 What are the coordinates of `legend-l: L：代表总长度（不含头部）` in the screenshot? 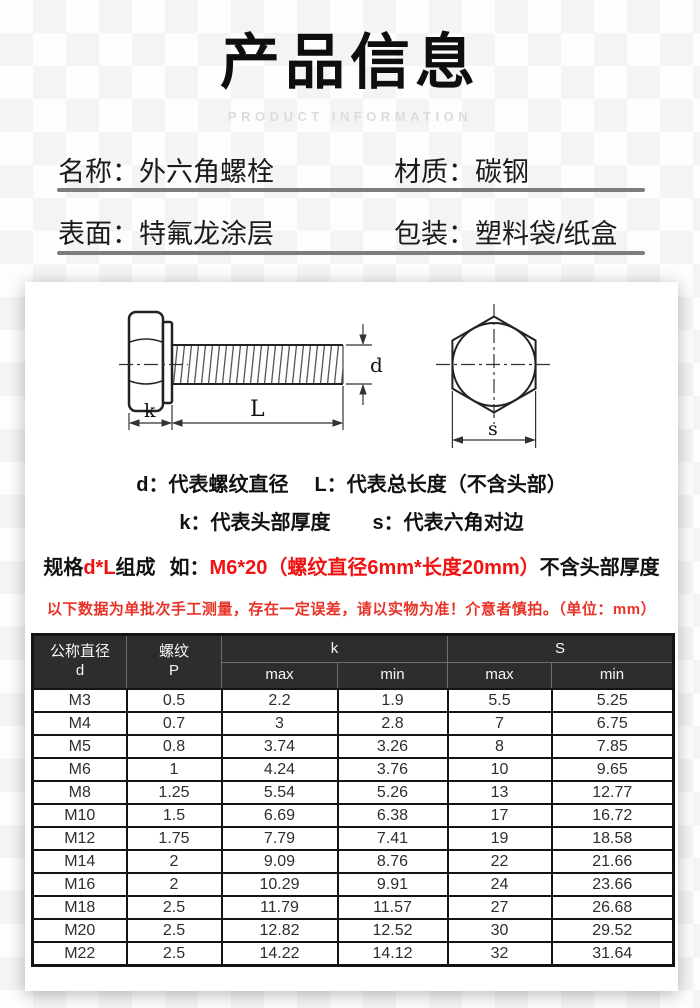 It's located at (440, 485).